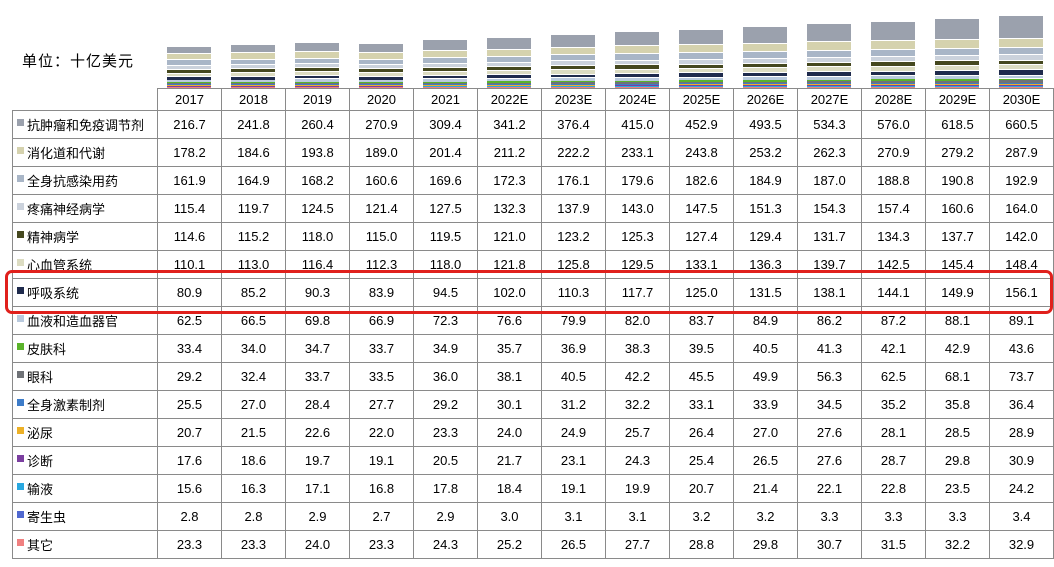 This screenshot has height=567, width=1054. I want to click on value-cell: 26.5, so click(765, 460).